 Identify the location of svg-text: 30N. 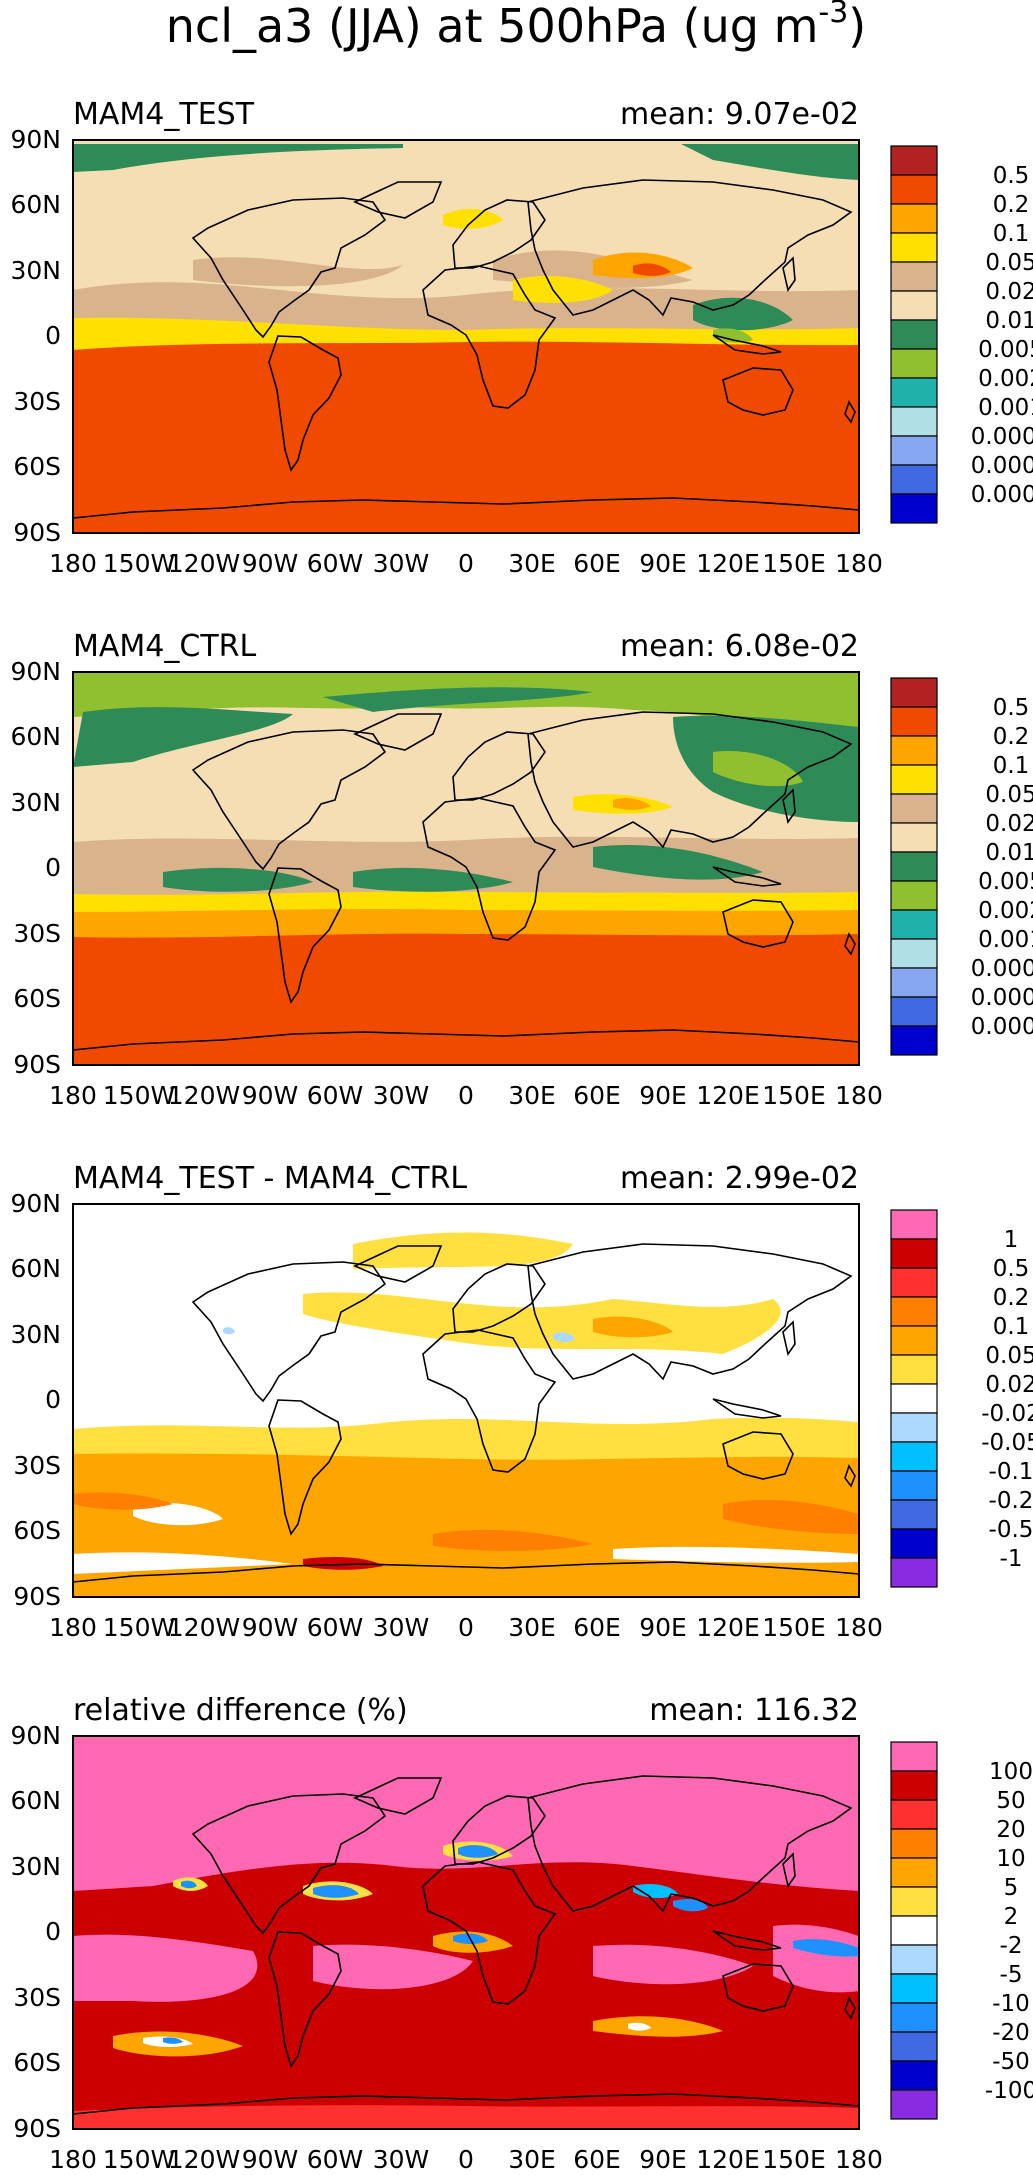
(35, 1866).